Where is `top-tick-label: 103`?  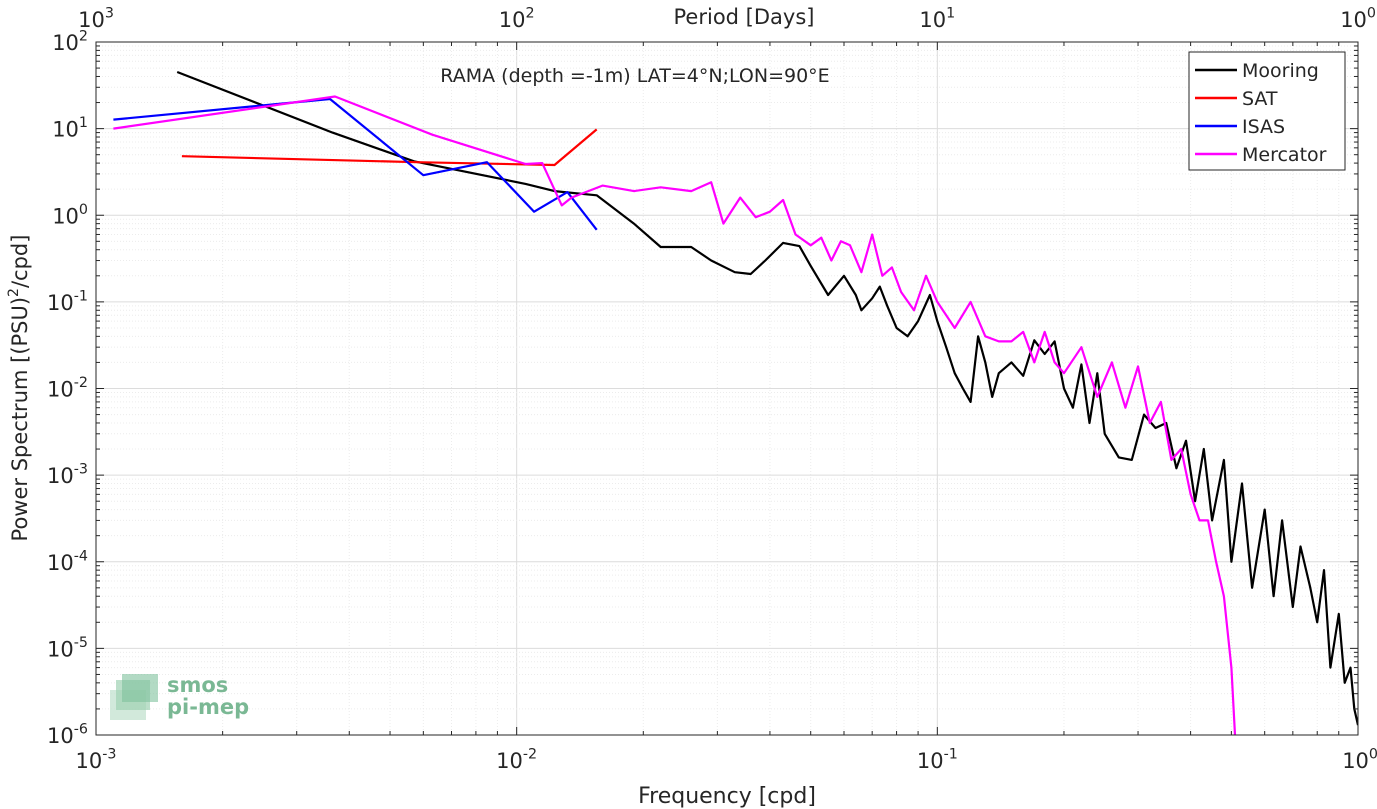 top-tick-label: 103 is located at coordinates (96, 19).